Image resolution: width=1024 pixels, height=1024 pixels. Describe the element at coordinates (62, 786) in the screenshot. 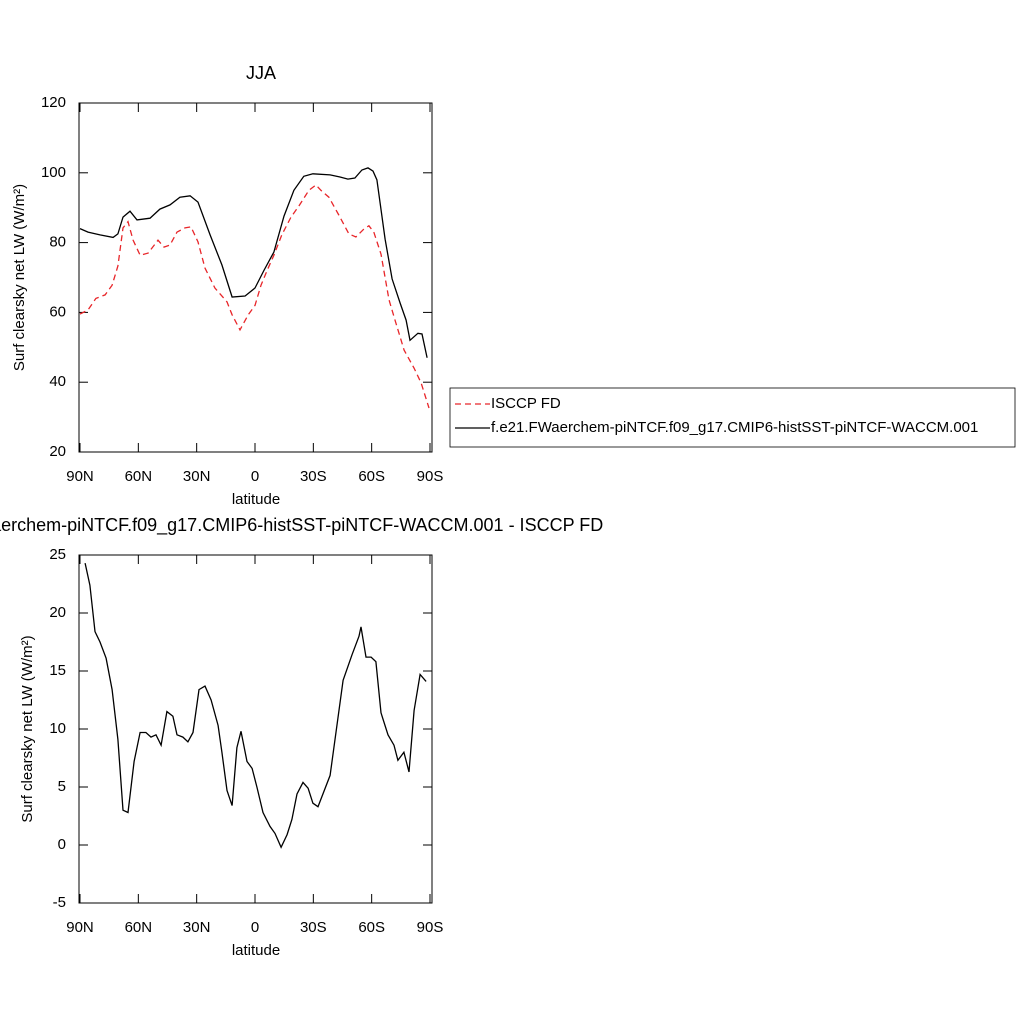

I see `y-tick-label: 5` at that location.